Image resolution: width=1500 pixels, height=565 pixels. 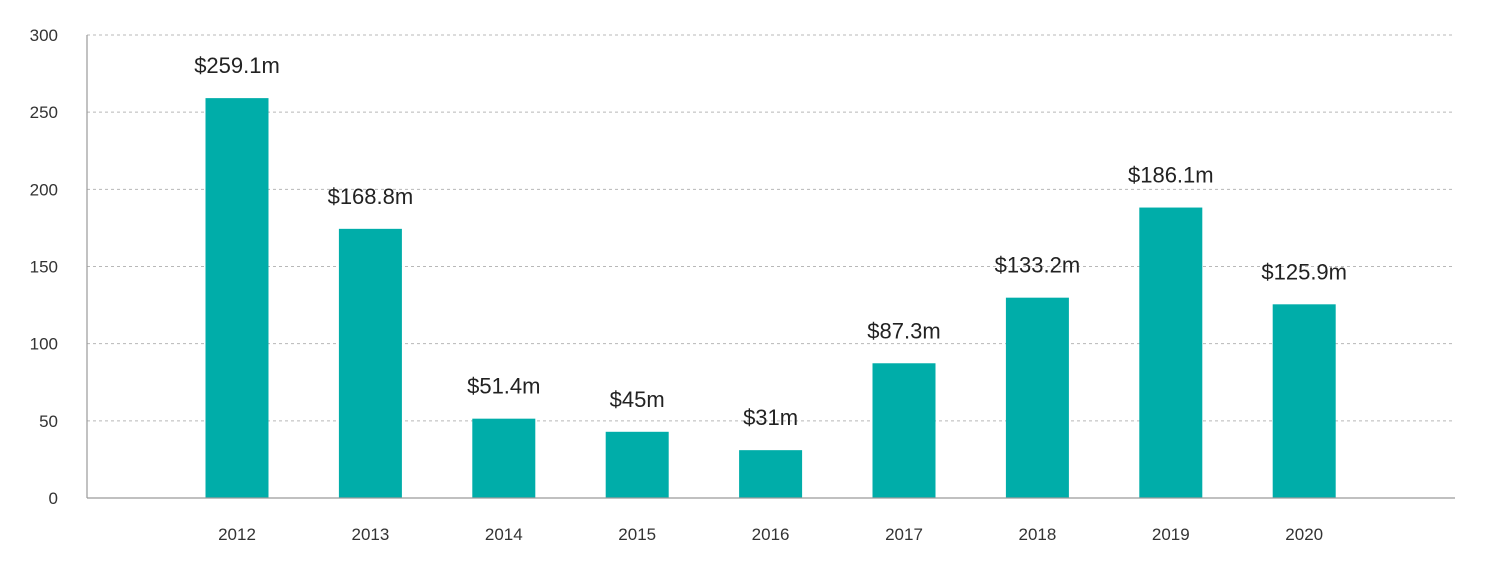 I want to click on x-tick-label: 2012, so click(x=237, y=534).